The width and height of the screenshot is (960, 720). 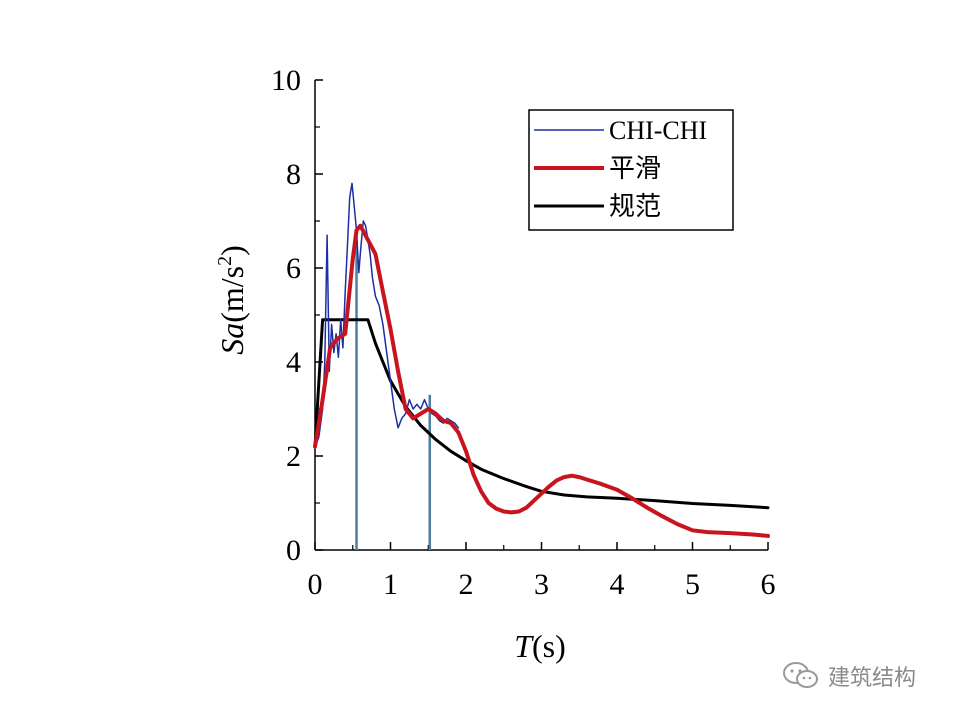 I want to click on x-tick-label: 1, so click(x=390, y=584).